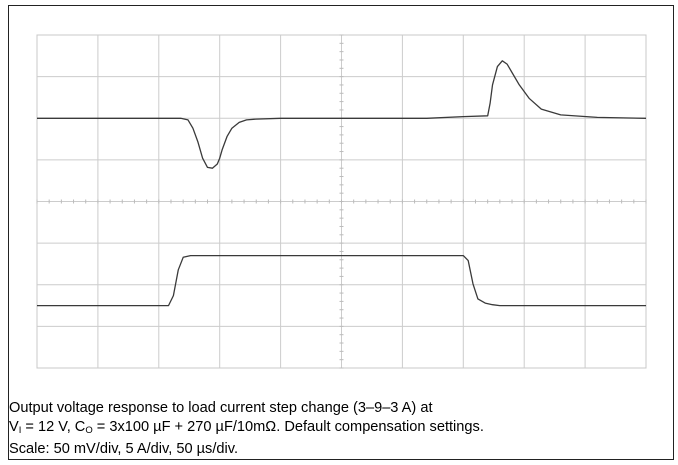 The width and height of the screenshot is (678, 465). I want to click on caption-co: = 12 V, C, so click(53, 426).